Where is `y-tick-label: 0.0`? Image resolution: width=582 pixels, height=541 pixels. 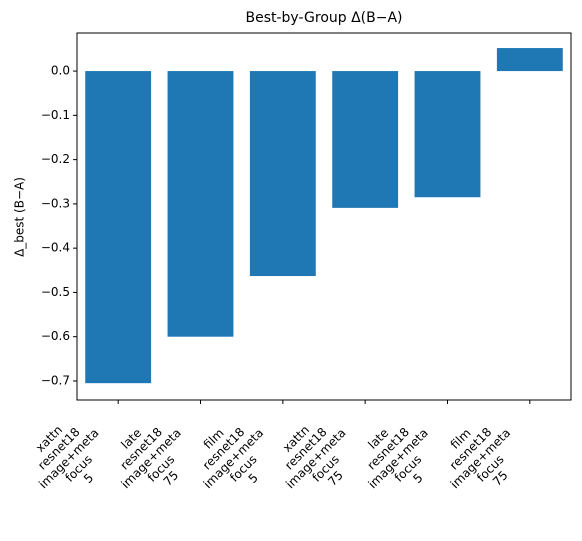
y-tick-label: 0.0 is located at coordinates (60, 71).